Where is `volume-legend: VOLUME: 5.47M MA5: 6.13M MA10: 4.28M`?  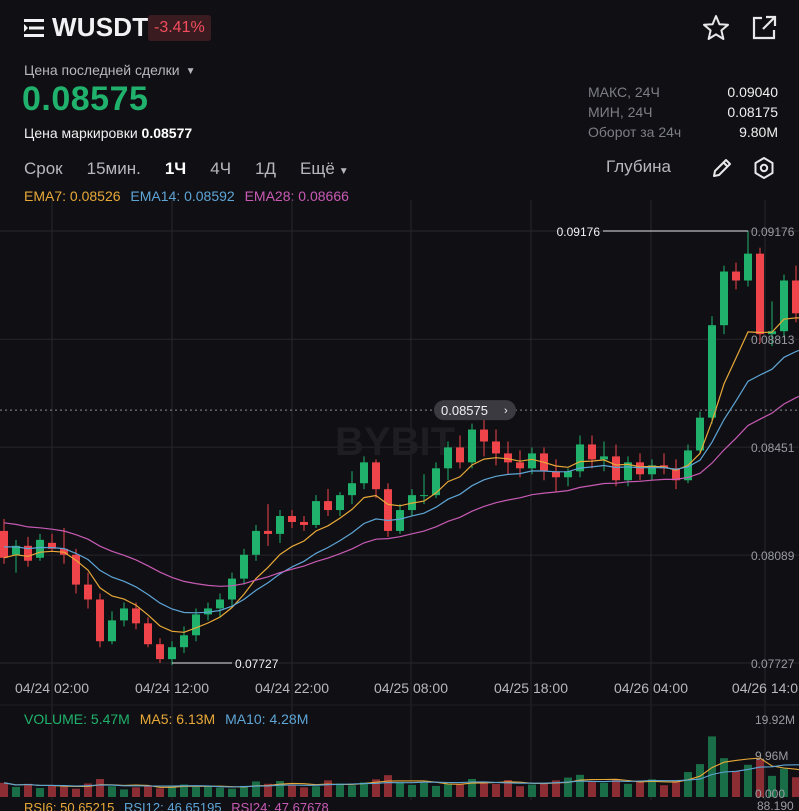 volume-legend: VOLUME: 5.47M MA5: 6.13M MA10: 4.28M is located at coordinates (169, 719).